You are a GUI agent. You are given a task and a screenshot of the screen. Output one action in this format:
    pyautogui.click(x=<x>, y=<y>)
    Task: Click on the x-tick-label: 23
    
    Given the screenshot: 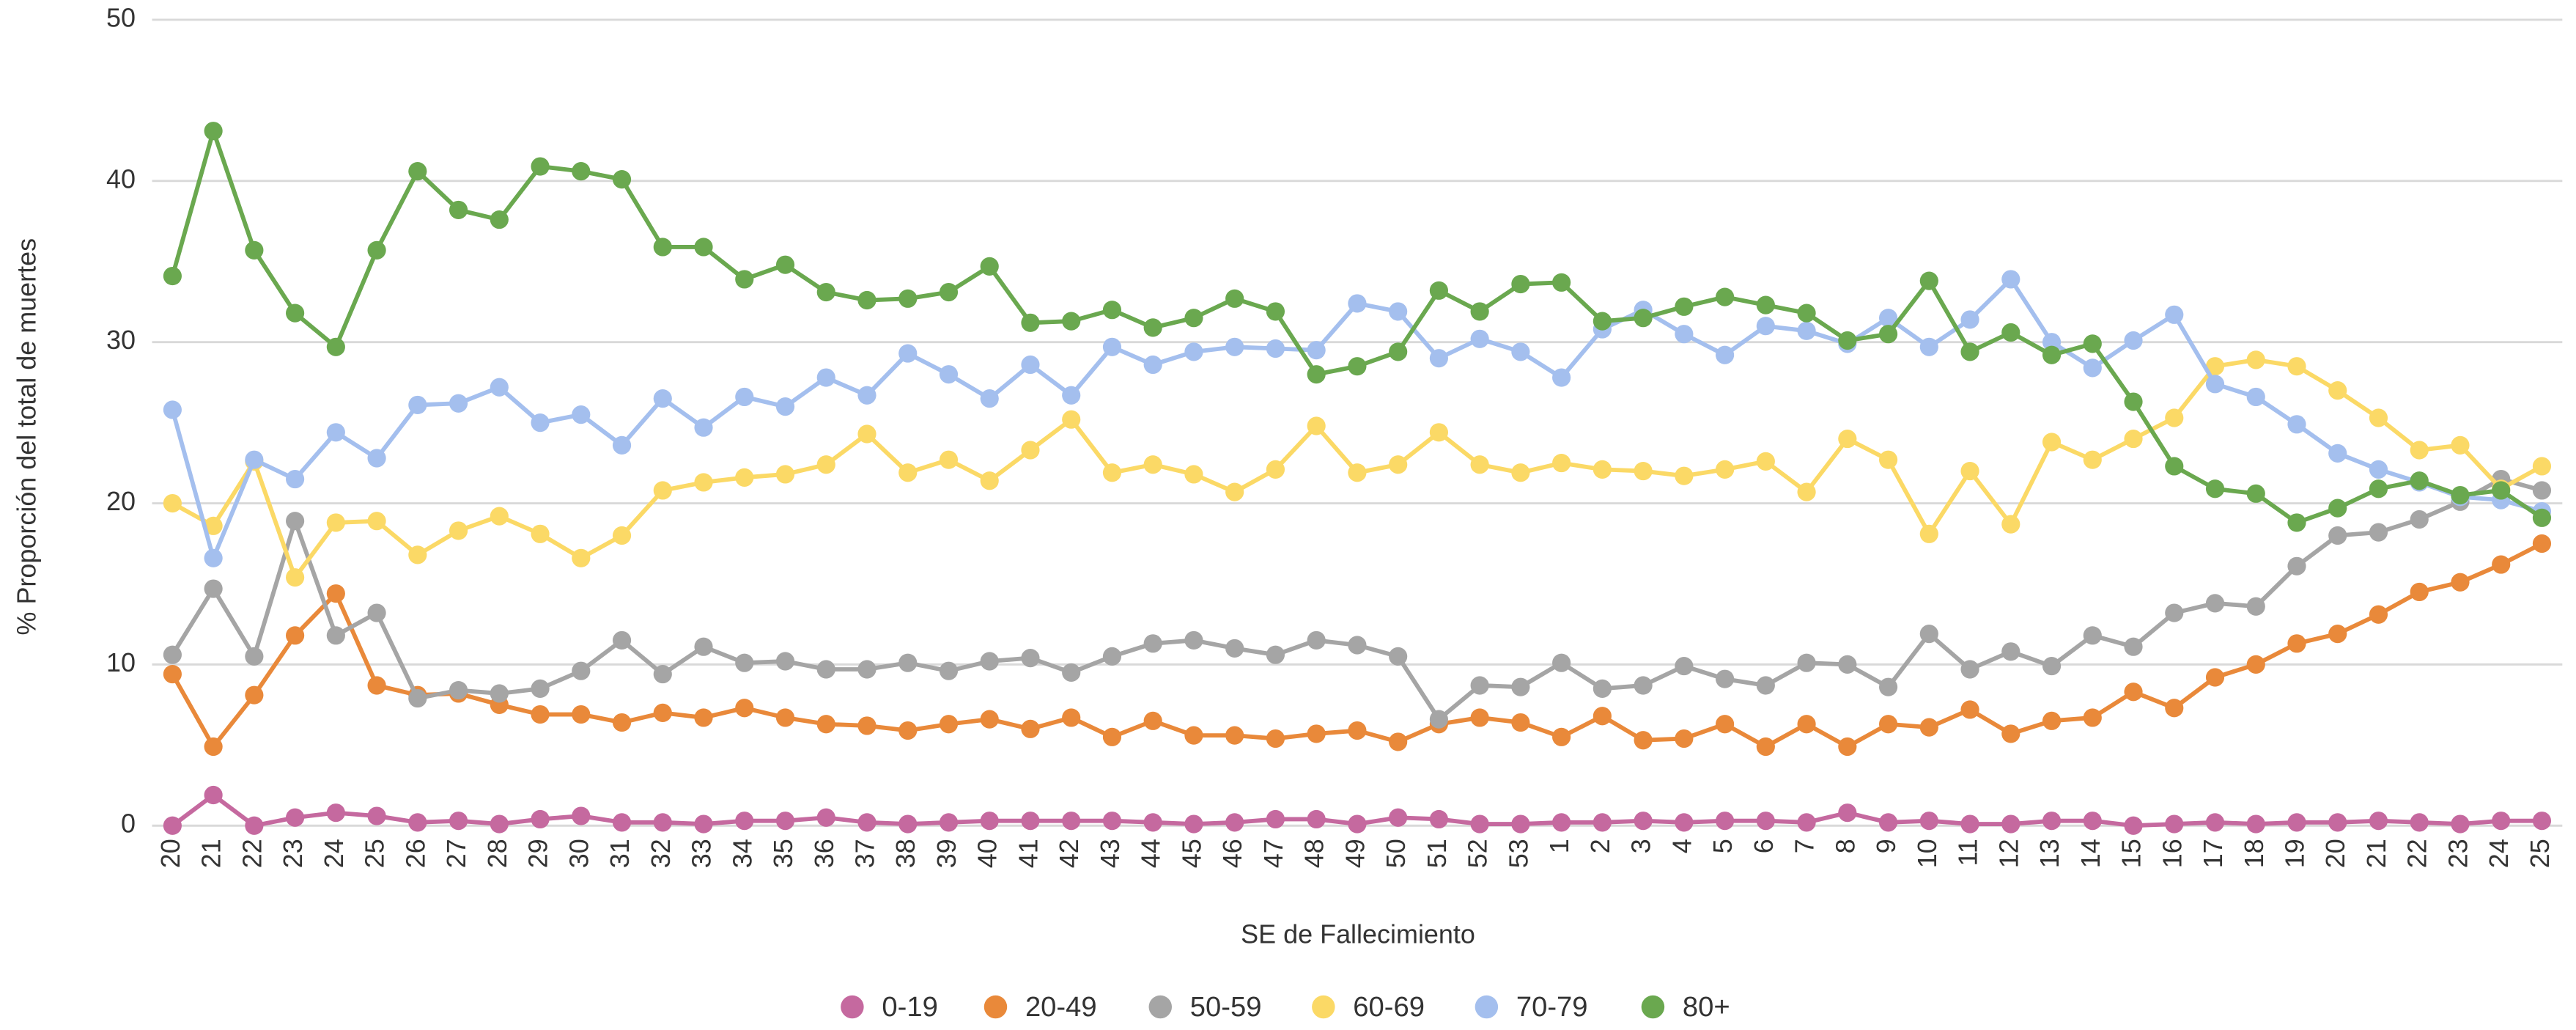 What is the action you would take?
    pyautogui.click(x=2458, y=853)
    